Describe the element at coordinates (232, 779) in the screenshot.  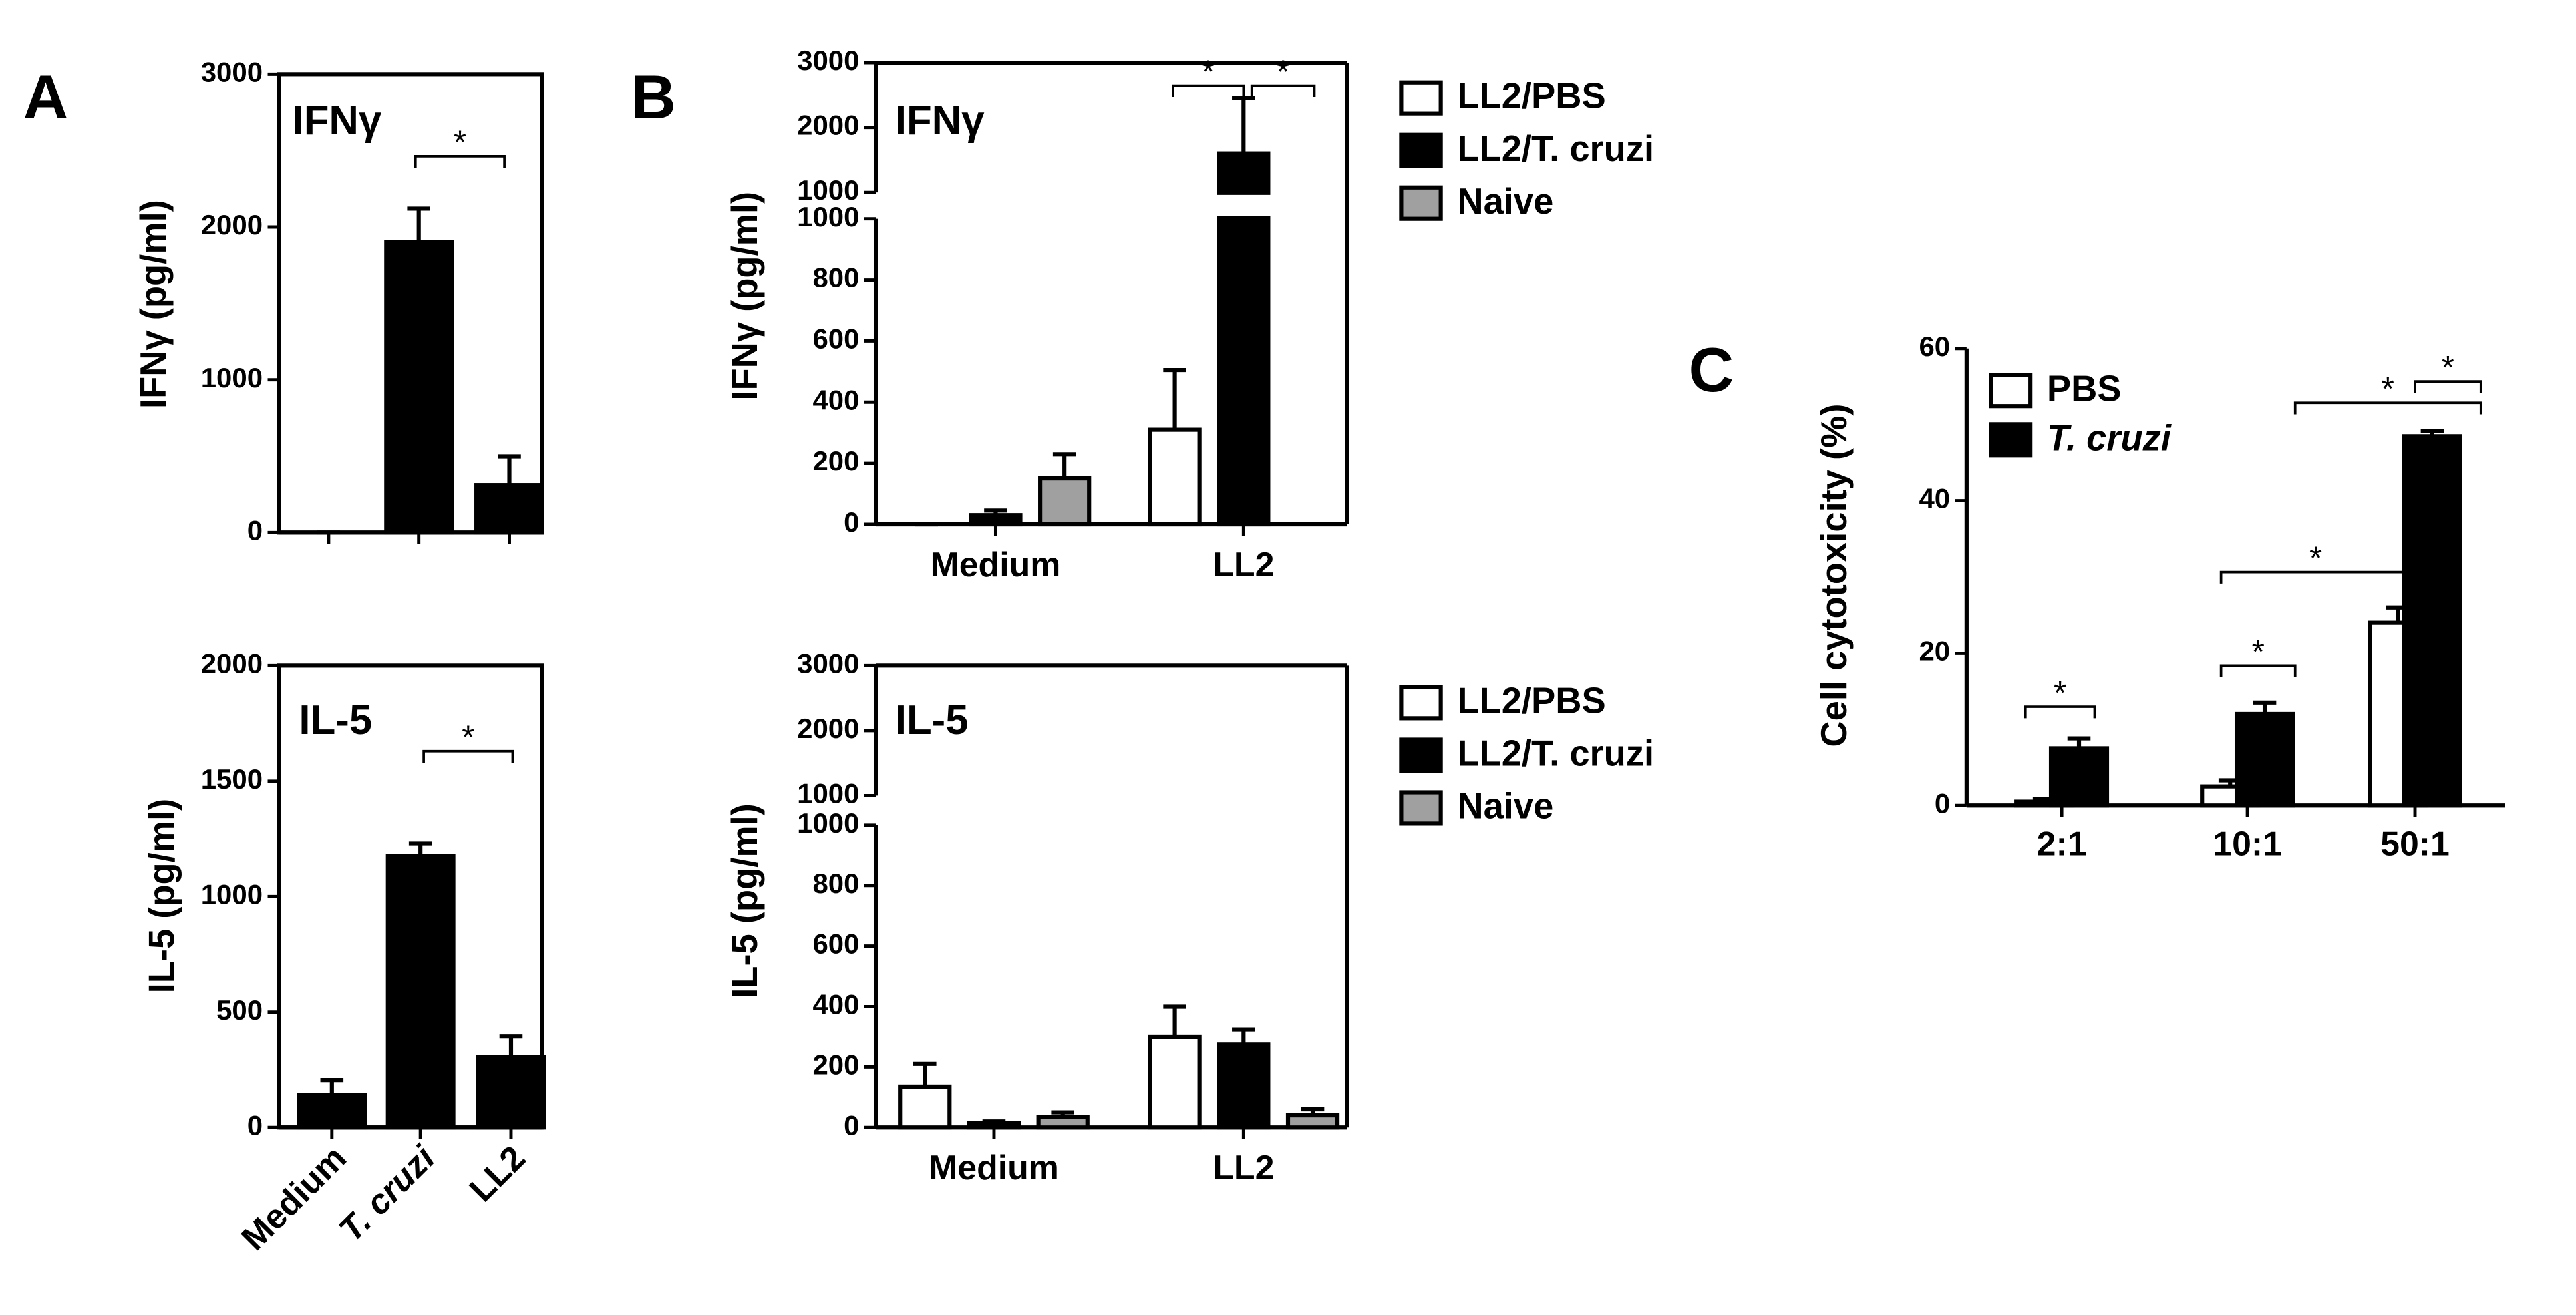
I see `y-tick-label: 1500` at that location.